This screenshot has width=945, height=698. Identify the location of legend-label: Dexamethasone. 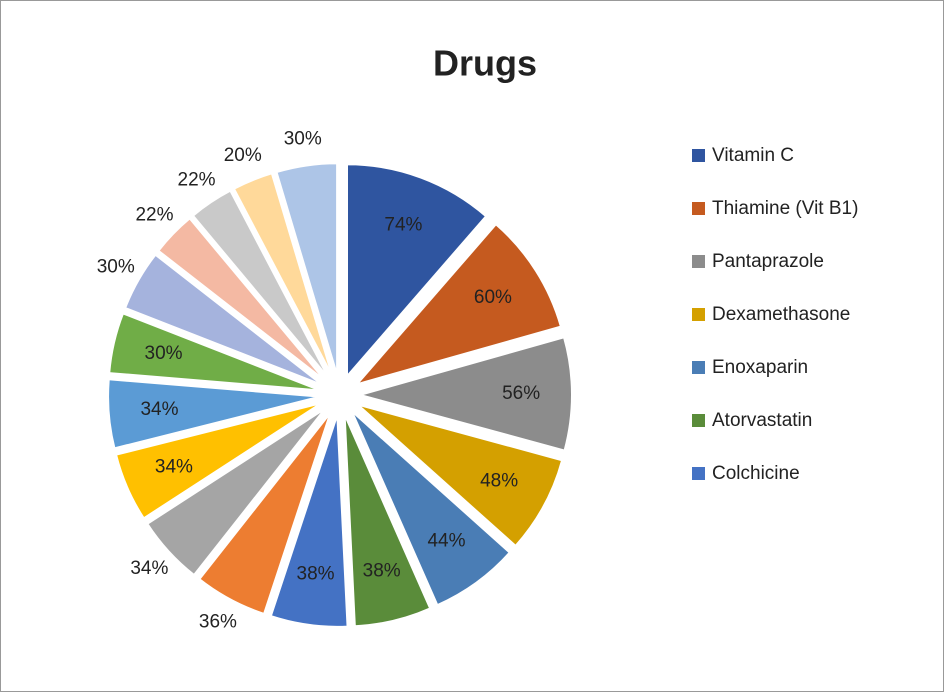
(781, 314).